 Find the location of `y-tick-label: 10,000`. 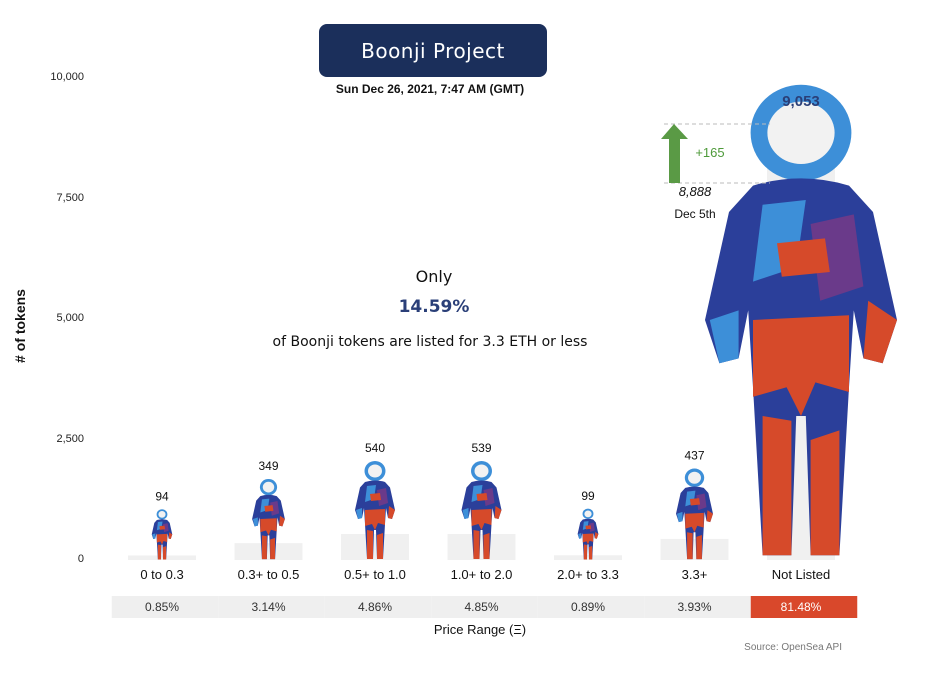

y-tick-label: 10,000 is located at coordinates (67, 77).